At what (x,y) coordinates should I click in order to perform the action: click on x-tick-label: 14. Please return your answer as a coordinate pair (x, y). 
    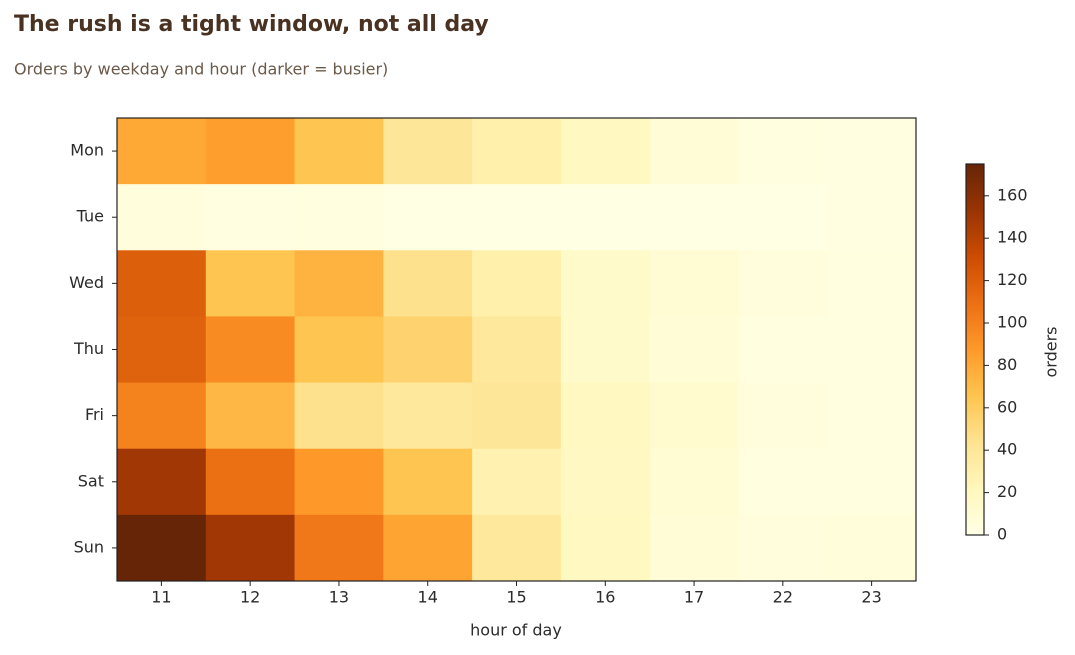
    Looking at the image, I should click on (428, 597).